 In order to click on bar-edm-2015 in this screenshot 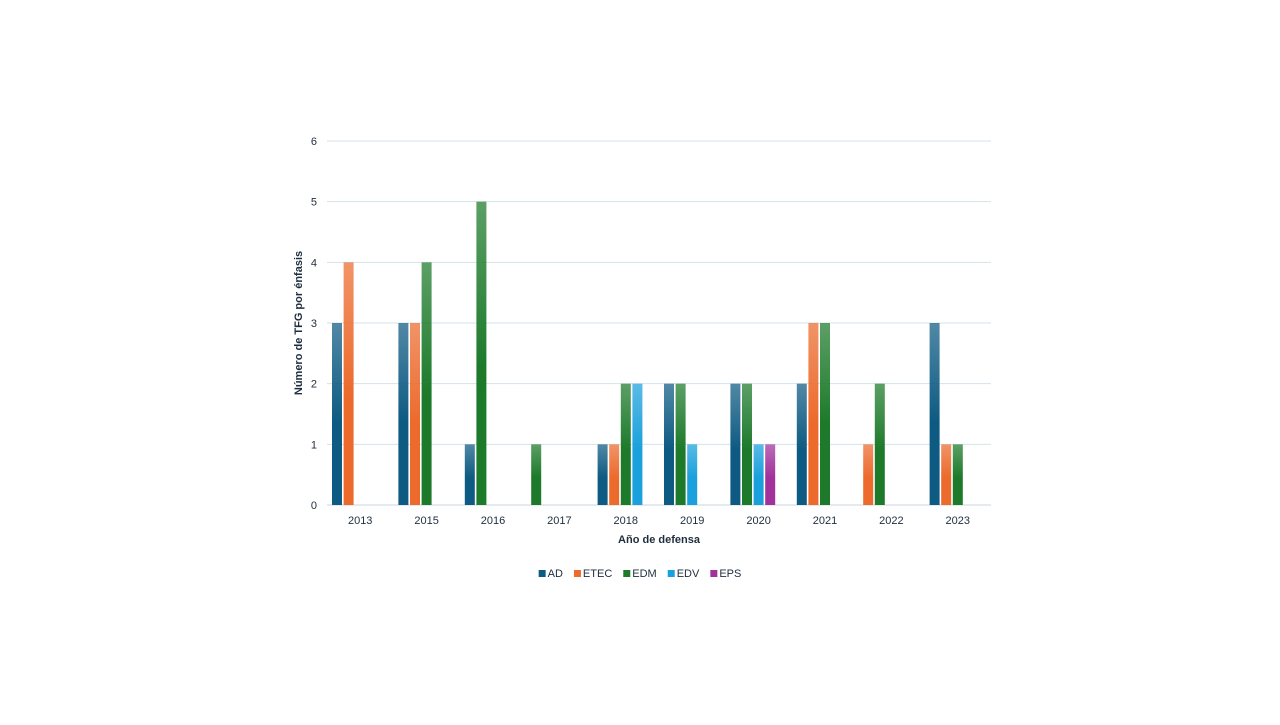, I will do `click(426, 383)`.